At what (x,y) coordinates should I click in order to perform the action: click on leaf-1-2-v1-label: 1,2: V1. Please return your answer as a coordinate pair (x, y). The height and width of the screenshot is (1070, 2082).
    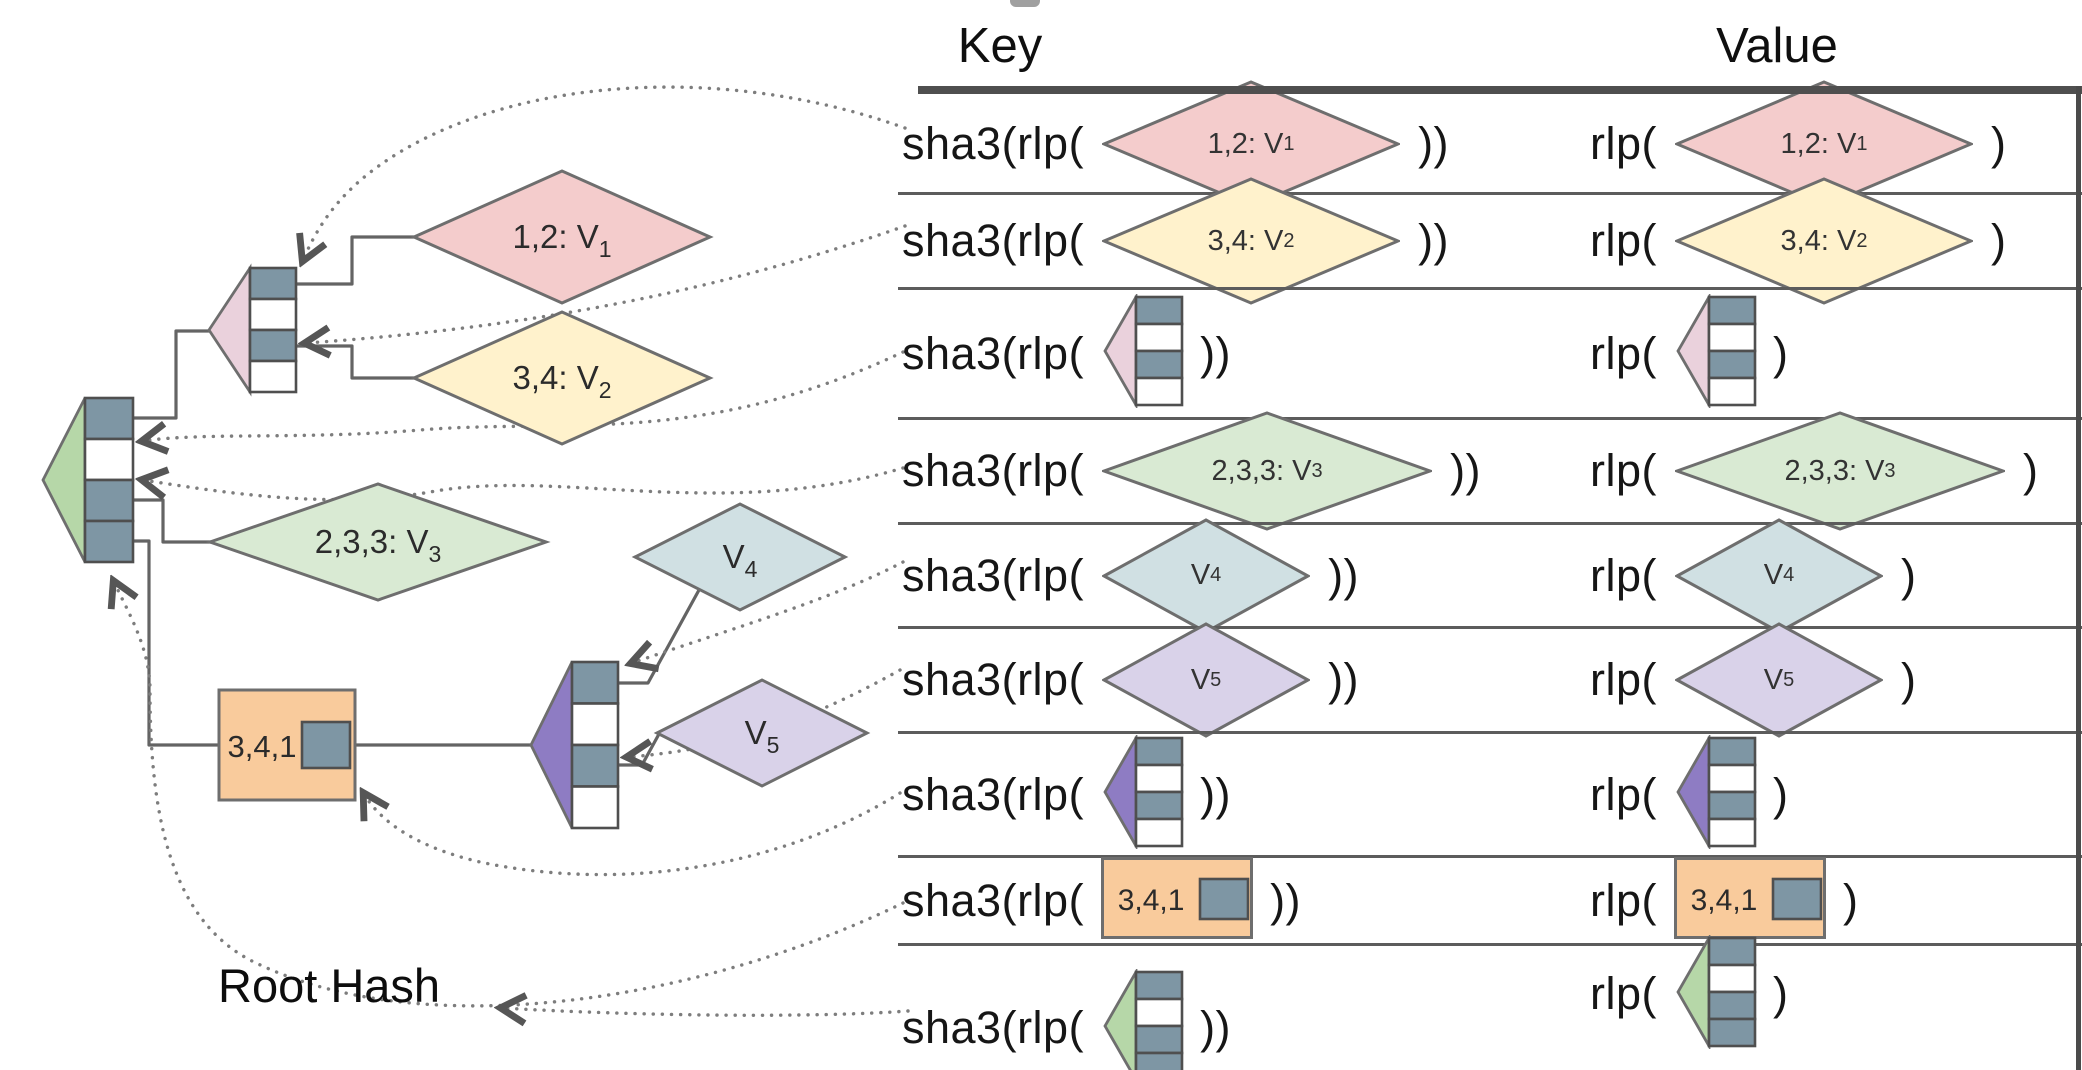
    Looking at the image, I should click on (561, 240).